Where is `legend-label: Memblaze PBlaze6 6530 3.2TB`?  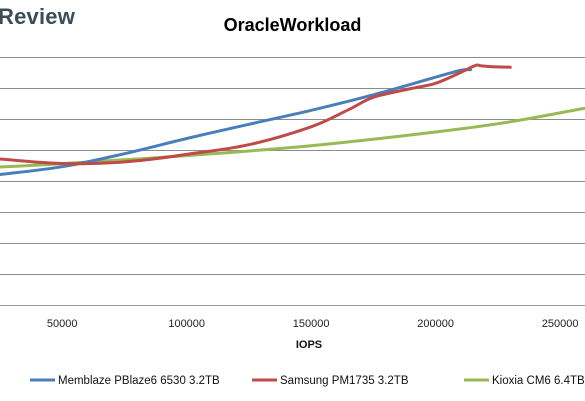 legend-label: Memblaze PBlaze6 6530 3.2TB is located at coordinates (139, 381).